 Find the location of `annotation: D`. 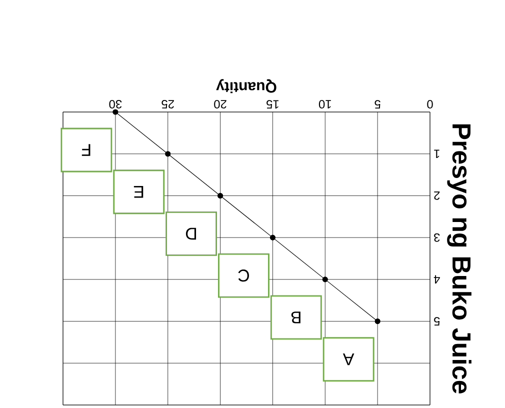

annotation: D is located at coordinates (191, 234).